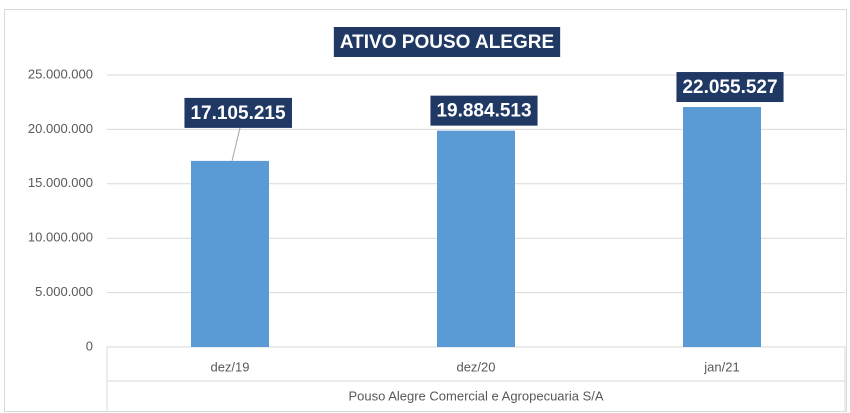  I want to click on x-tick-label: jan/21, so click(721, 366).